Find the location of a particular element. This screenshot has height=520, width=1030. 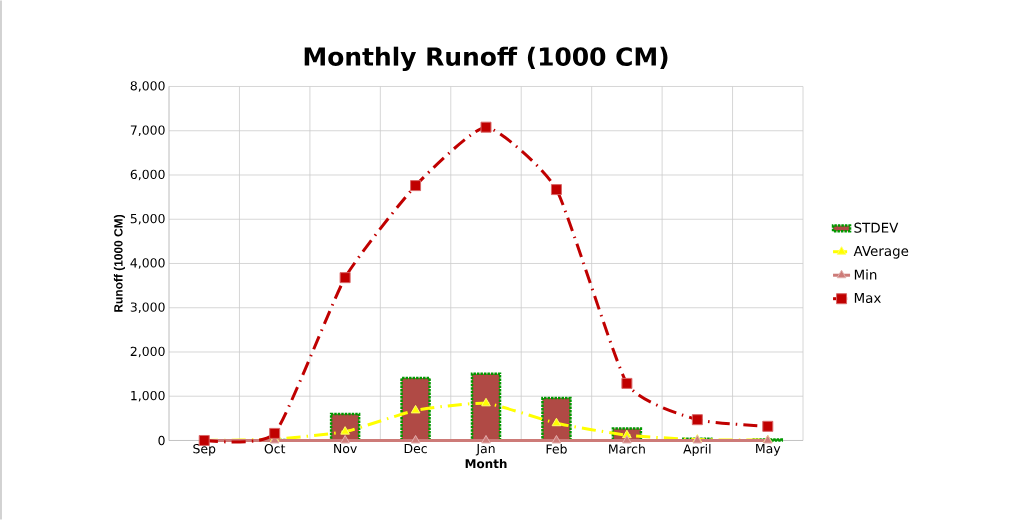

y-tick-label: 2,000 is located at coordinates (147, 352).